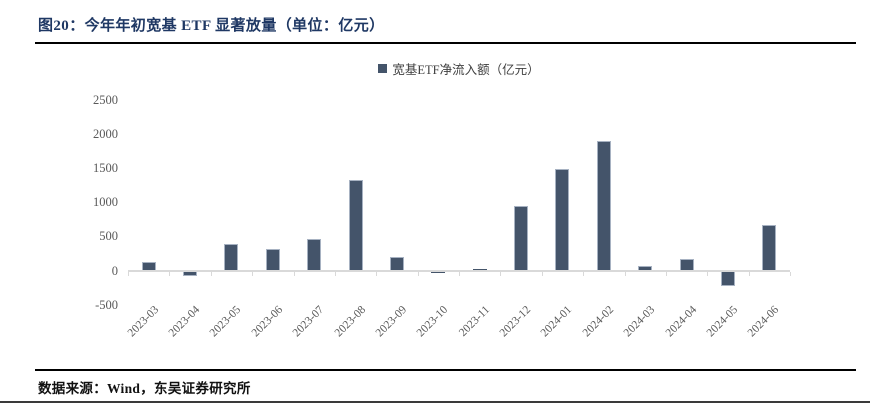  I want to click on x-axis-line, so click(459, 271).